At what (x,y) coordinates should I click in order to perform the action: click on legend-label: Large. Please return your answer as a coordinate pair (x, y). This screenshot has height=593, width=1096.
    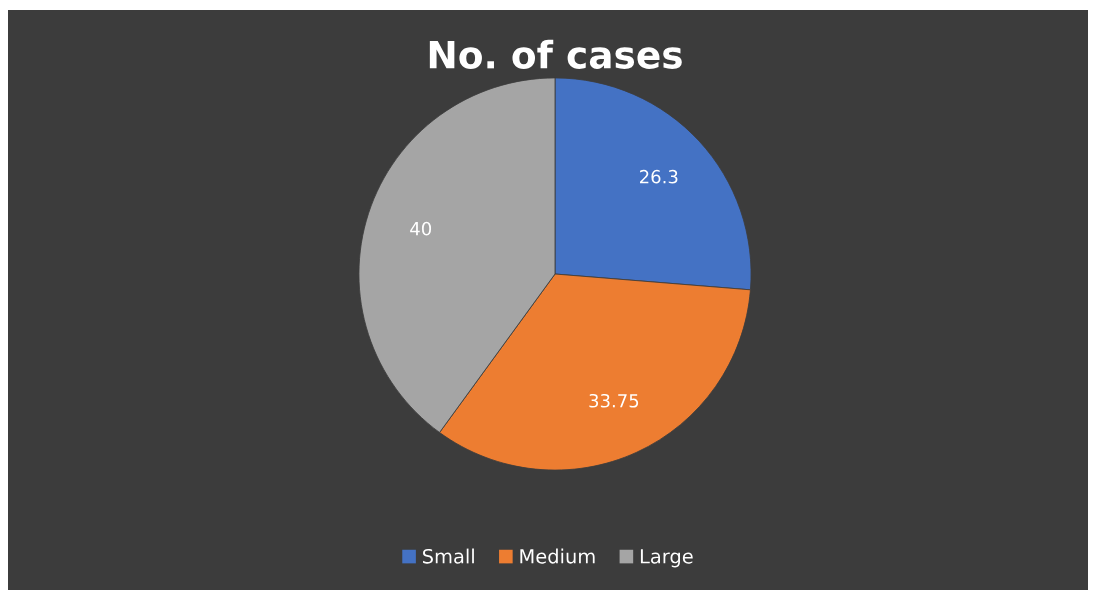
    Looking at the image, I should click on (666, 558).